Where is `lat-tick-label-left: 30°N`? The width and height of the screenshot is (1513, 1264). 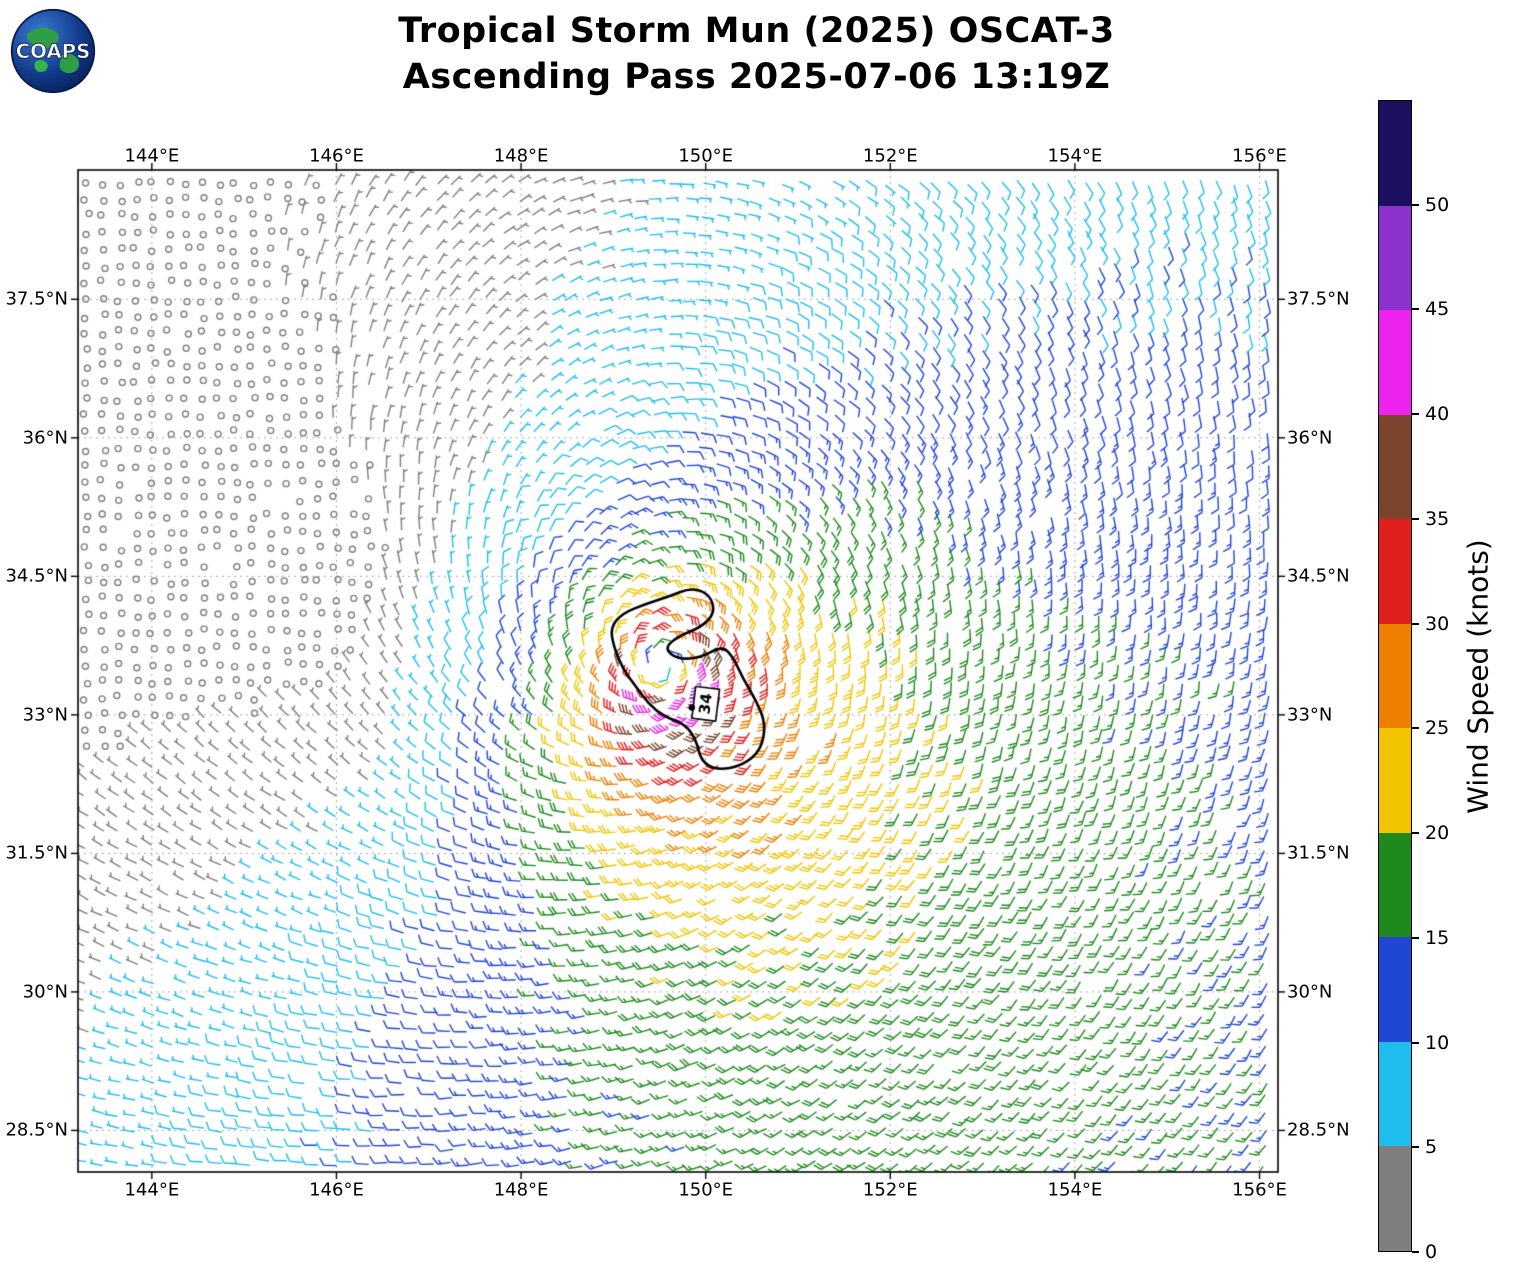
lat-tick-label-left: 30°N is located at coordinates (45, 992).